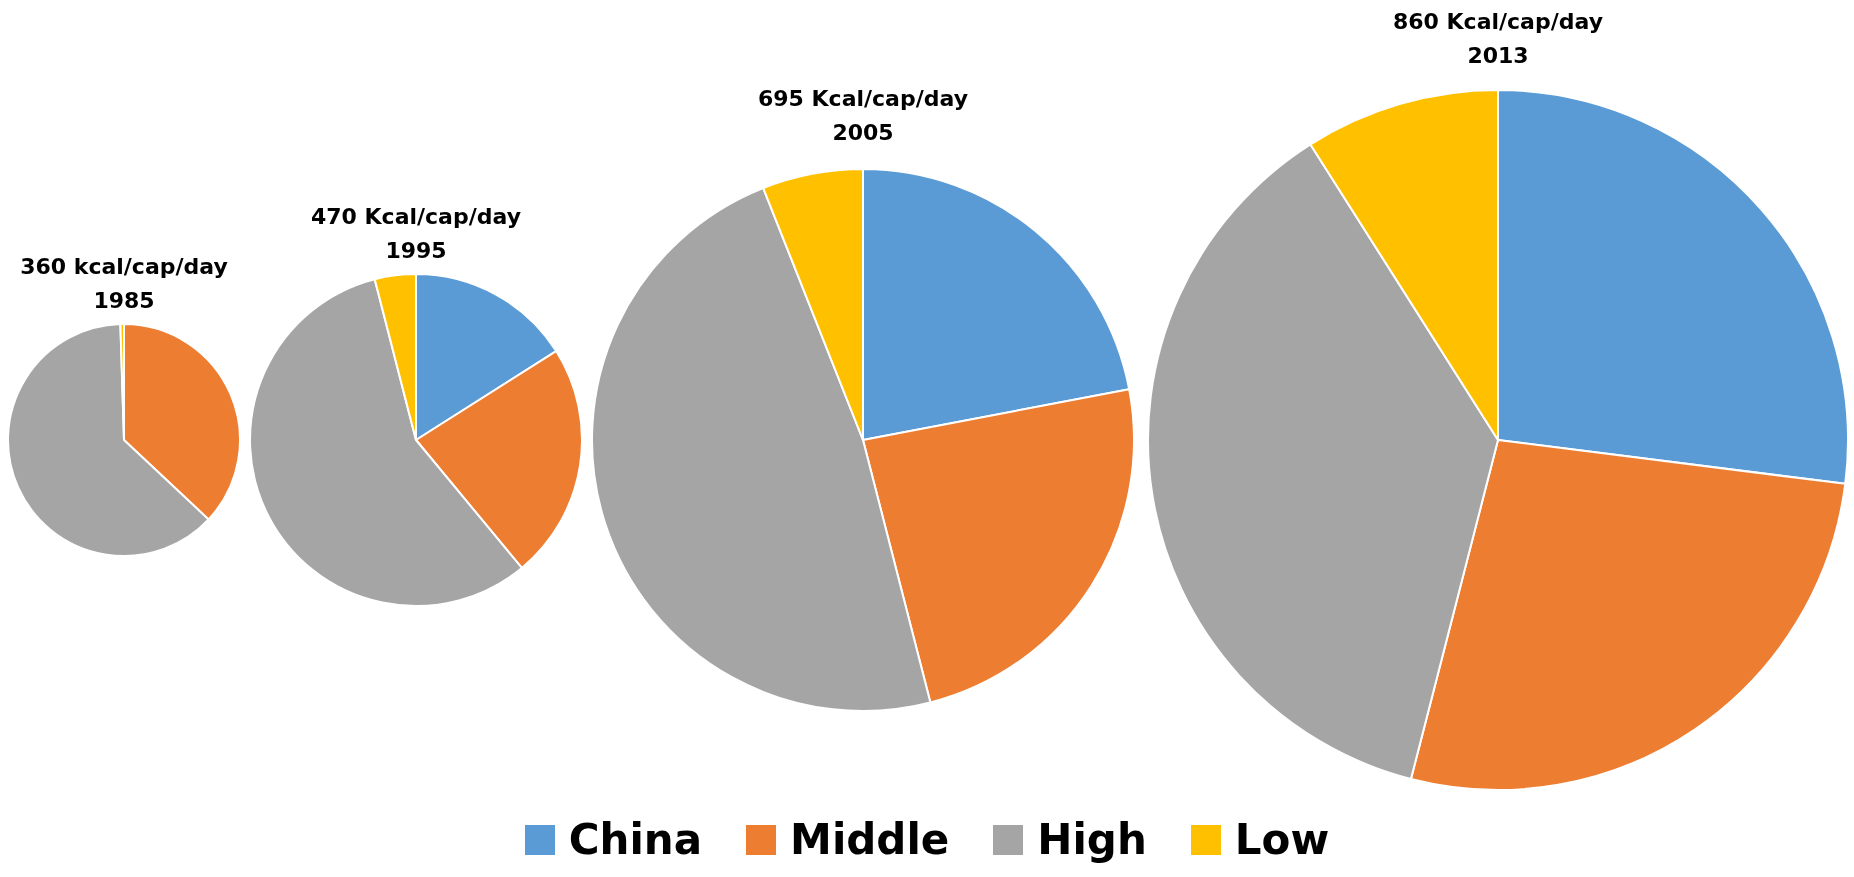 This screenshot has width=1854, height=877. Describe the element at coordinates (1282, 839) in the screenshot. I see `legend-label: Low` at that location.